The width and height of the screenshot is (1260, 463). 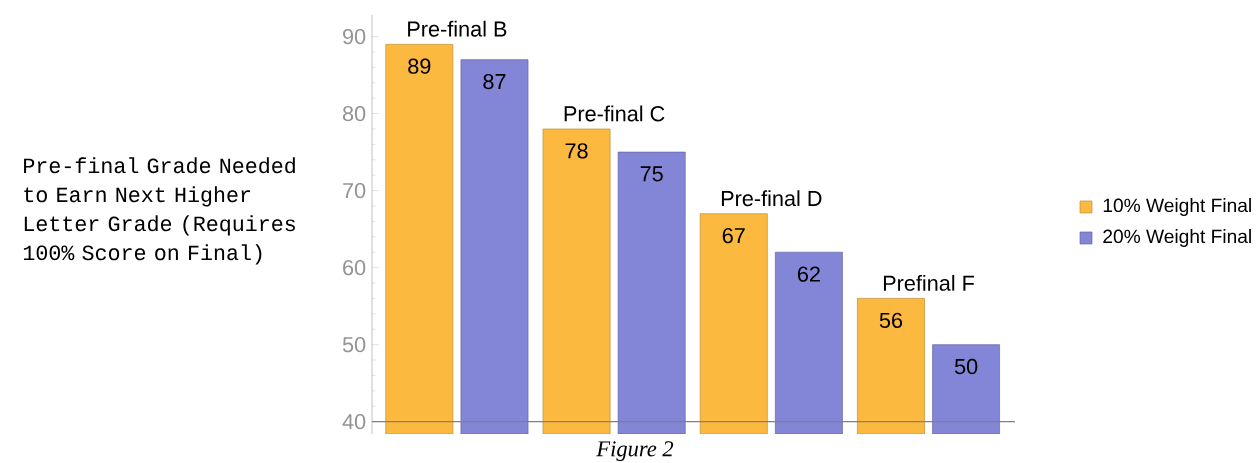 What do you see at coordinates (457, 28) in the screenshot?
I see `x-tick-label: Pre-final B` at bounding box center [457, 28].